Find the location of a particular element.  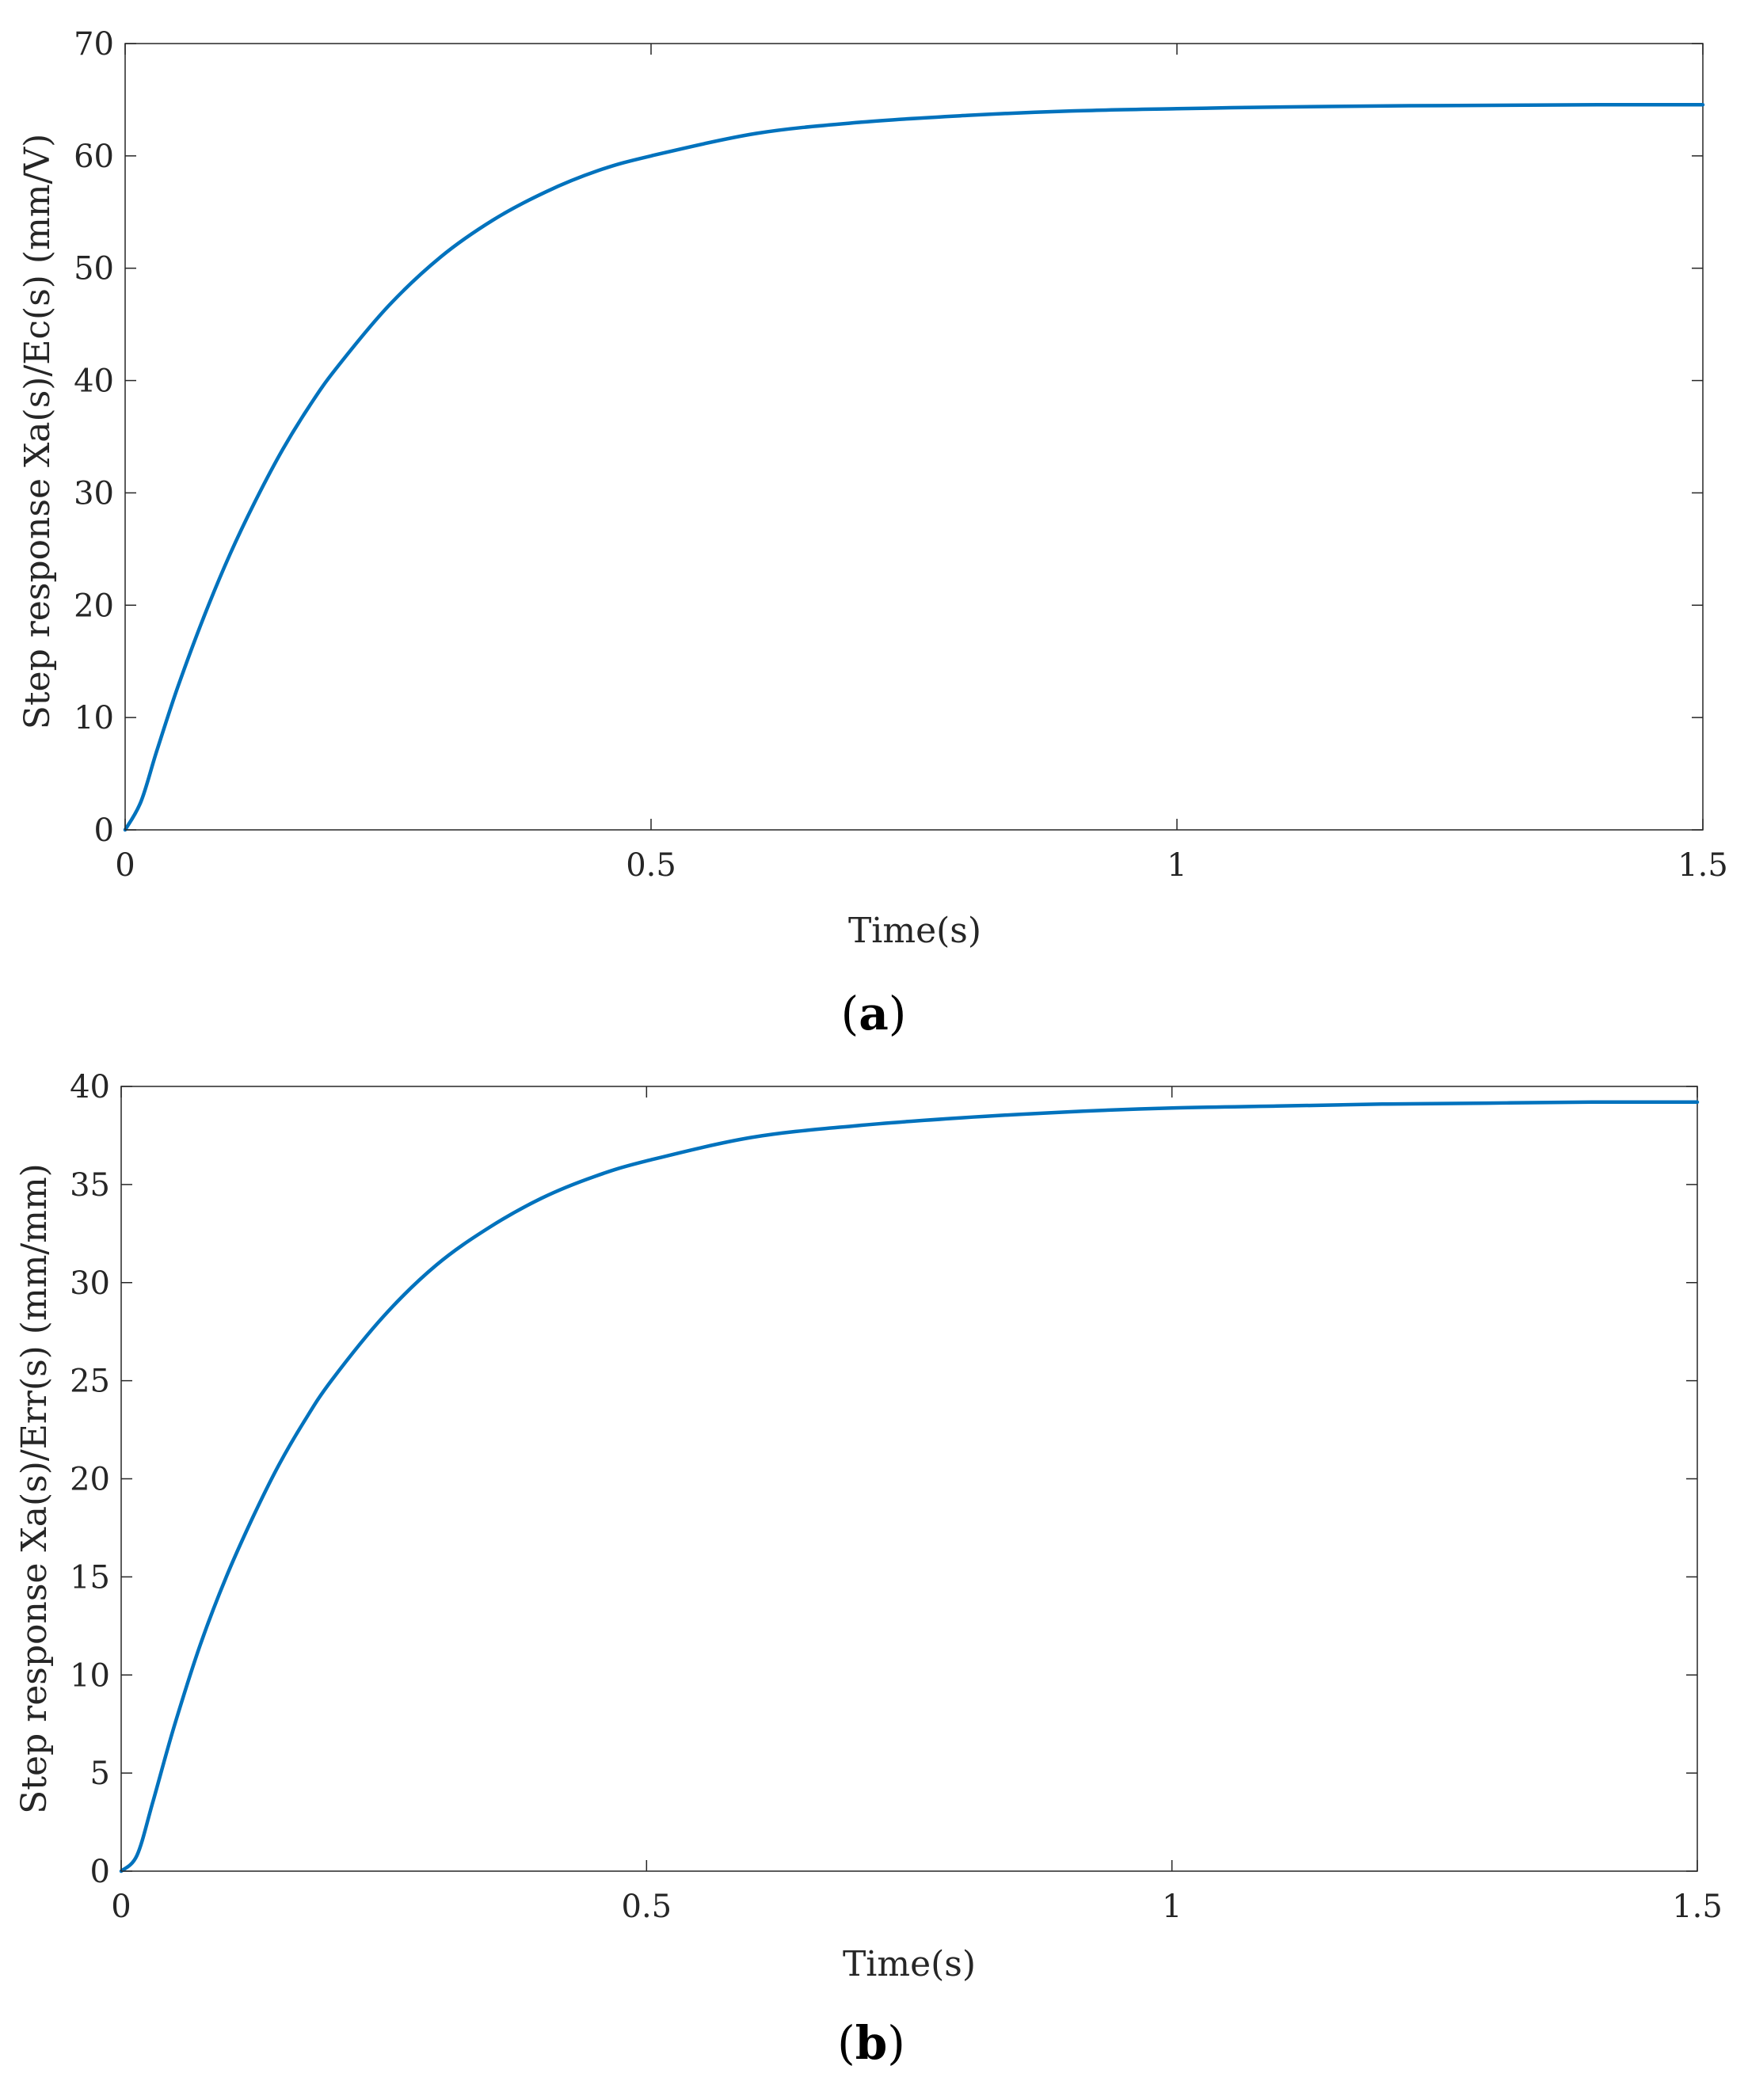

panel-label-a: (a) is located at coordinates (874, 1013).